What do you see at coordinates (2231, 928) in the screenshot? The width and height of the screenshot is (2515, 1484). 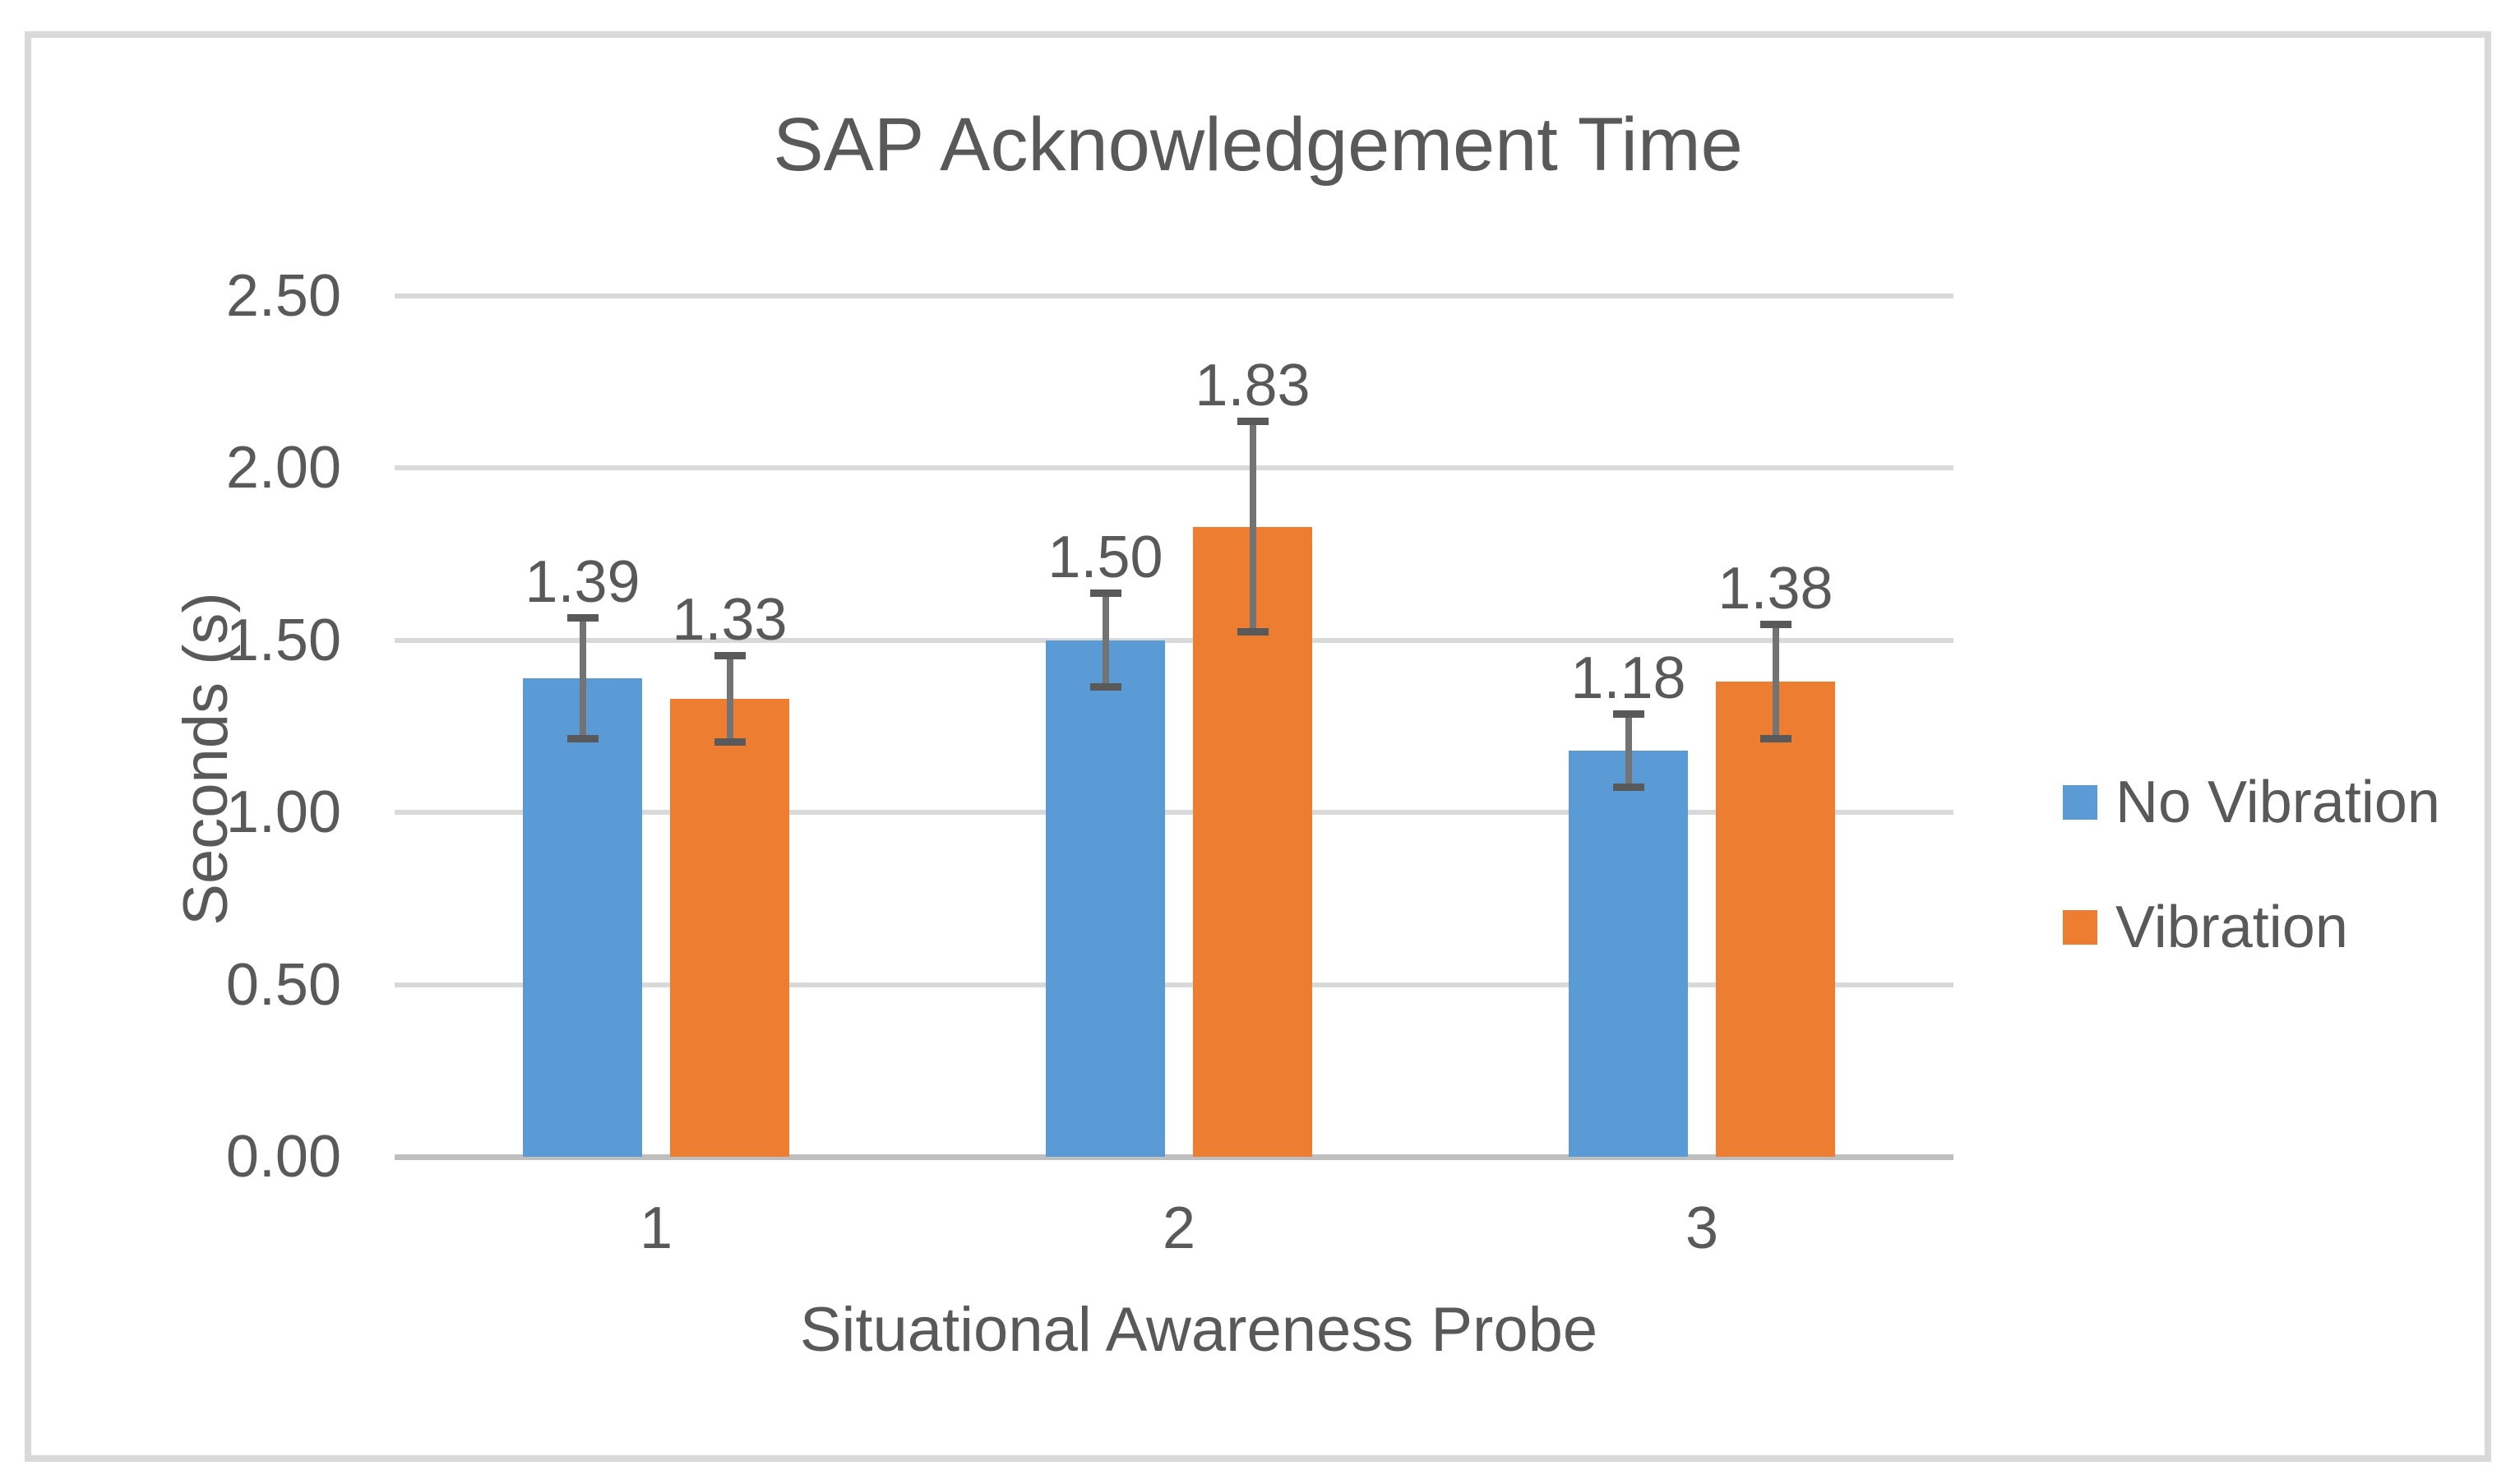 I see `legend-label: Vibration` at bounding box center [2231, 928].